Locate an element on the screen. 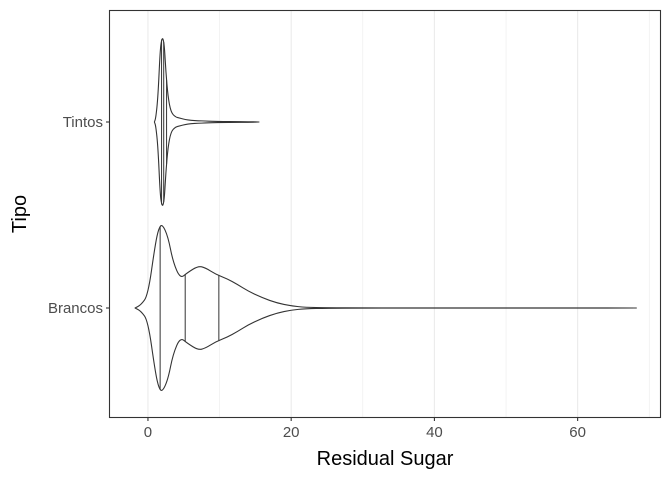  y-tick-label-brancos: Brancos is located at coordinates (75, 308).